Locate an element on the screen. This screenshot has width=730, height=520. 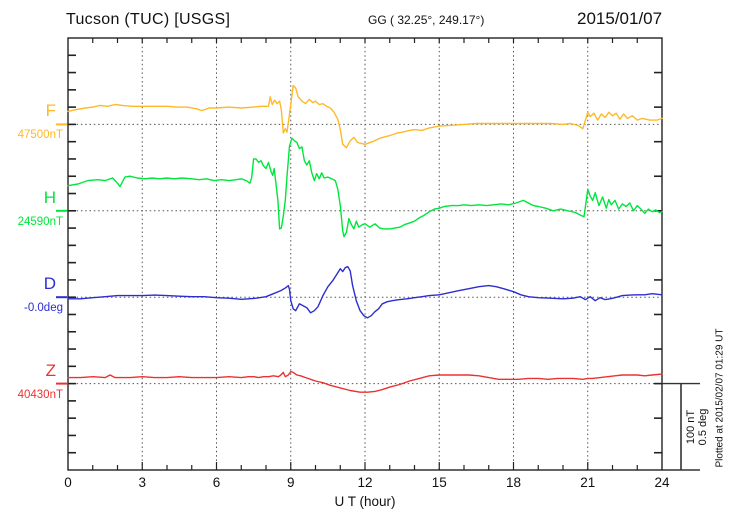
channel-label-f: F is located at coordinates (50, 110).